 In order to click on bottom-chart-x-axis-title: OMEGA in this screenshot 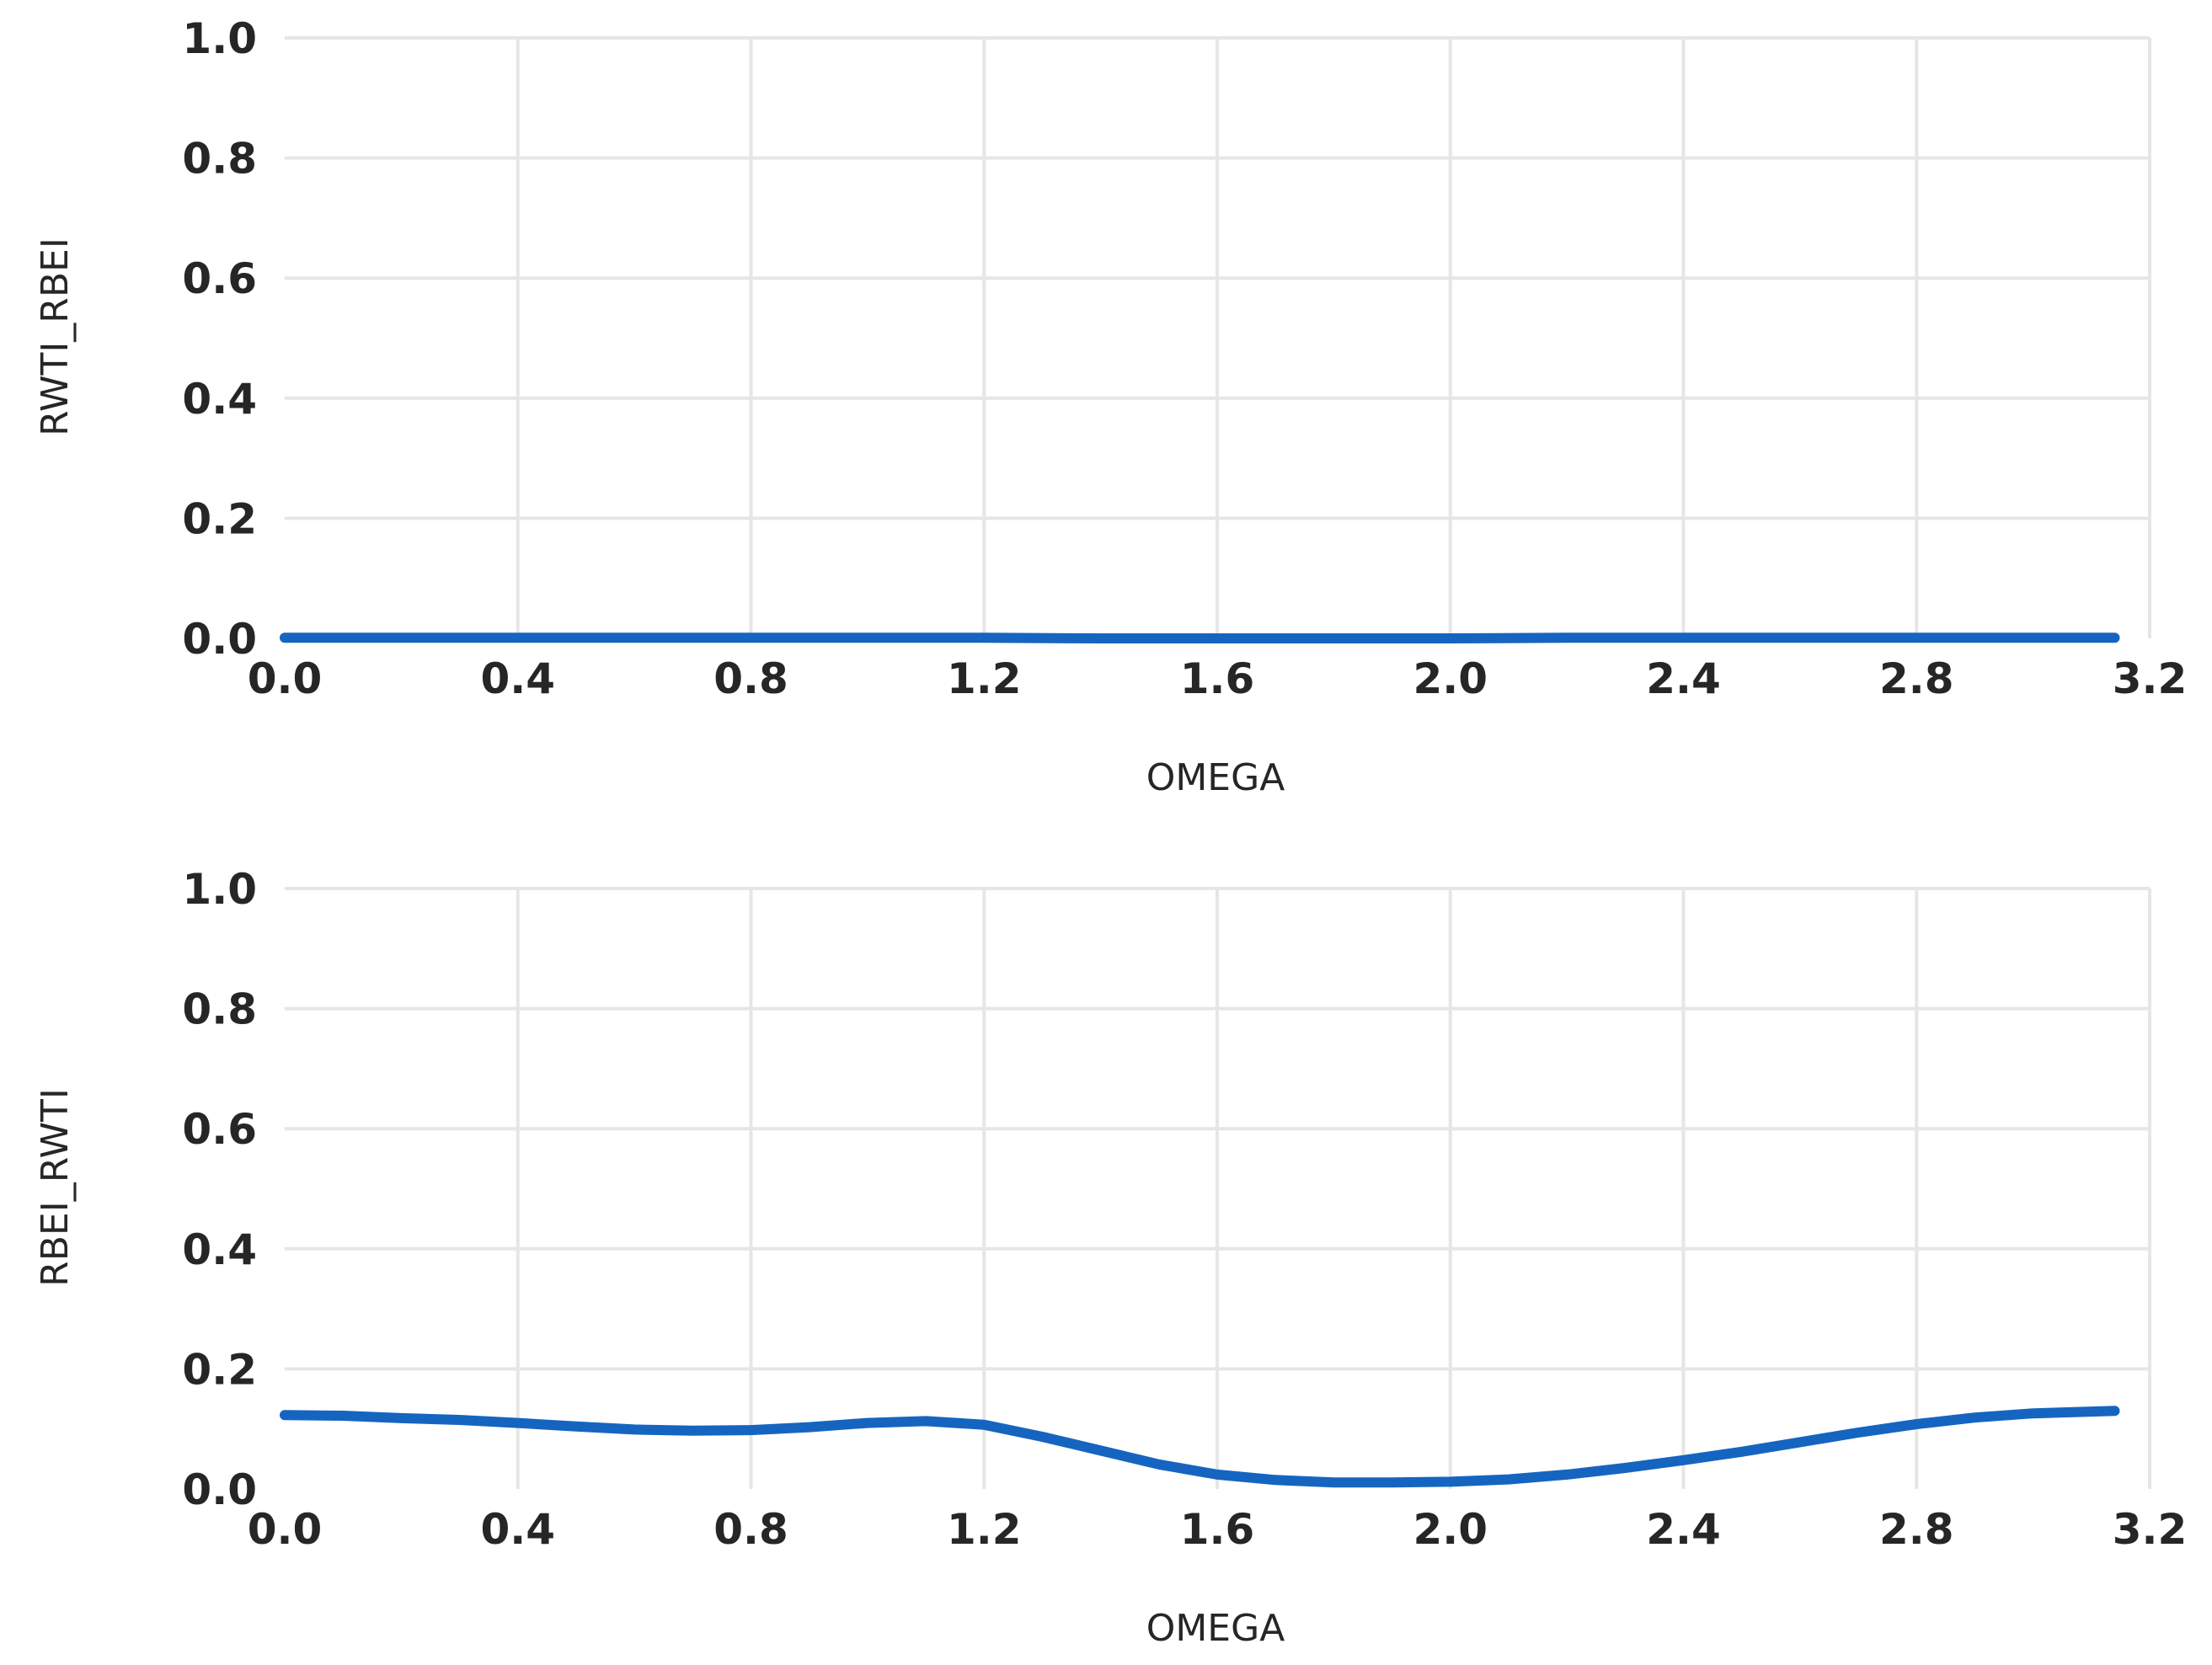, I will do `click(1215, 1628)`.